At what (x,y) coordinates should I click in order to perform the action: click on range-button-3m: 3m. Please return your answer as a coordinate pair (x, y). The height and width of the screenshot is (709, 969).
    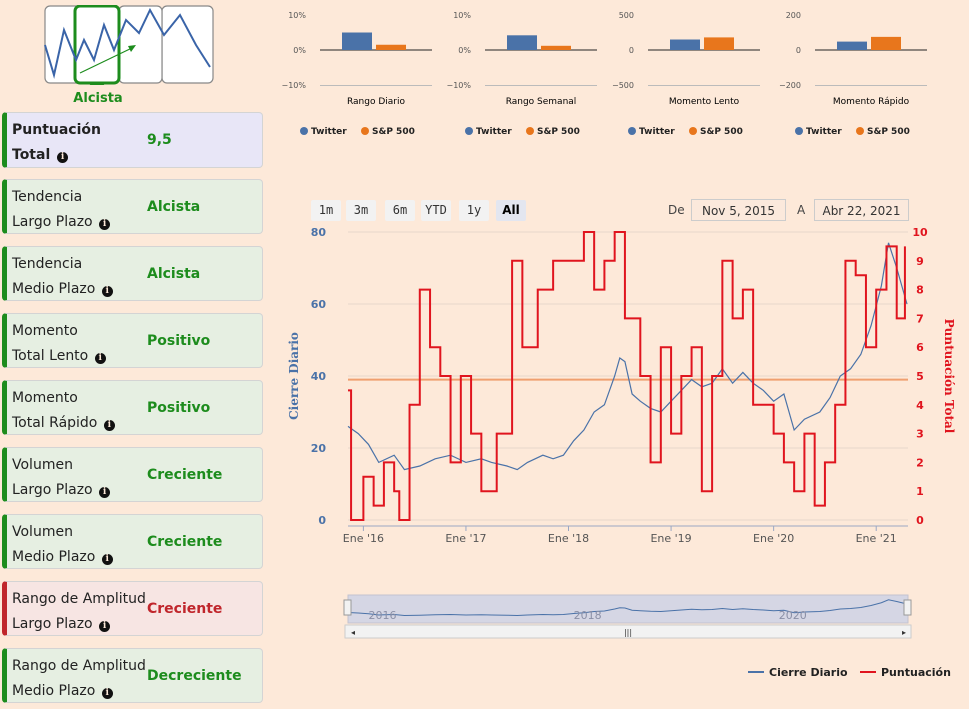
    Looking at the image, I should click on (361, 210).